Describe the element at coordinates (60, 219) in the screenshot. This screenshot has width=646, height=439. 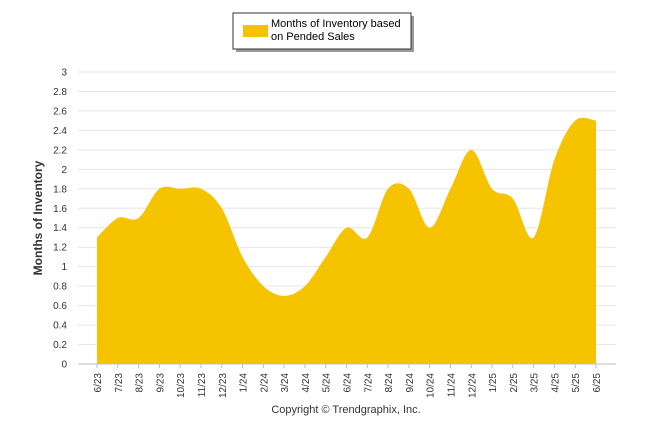
I see `y-axis-ticks: 0 0.2 0.4 0.6 0.8 1 1.2 1.4 1.6 1.8 2 2.2 2.4 2.6 2.8 3` at that location.